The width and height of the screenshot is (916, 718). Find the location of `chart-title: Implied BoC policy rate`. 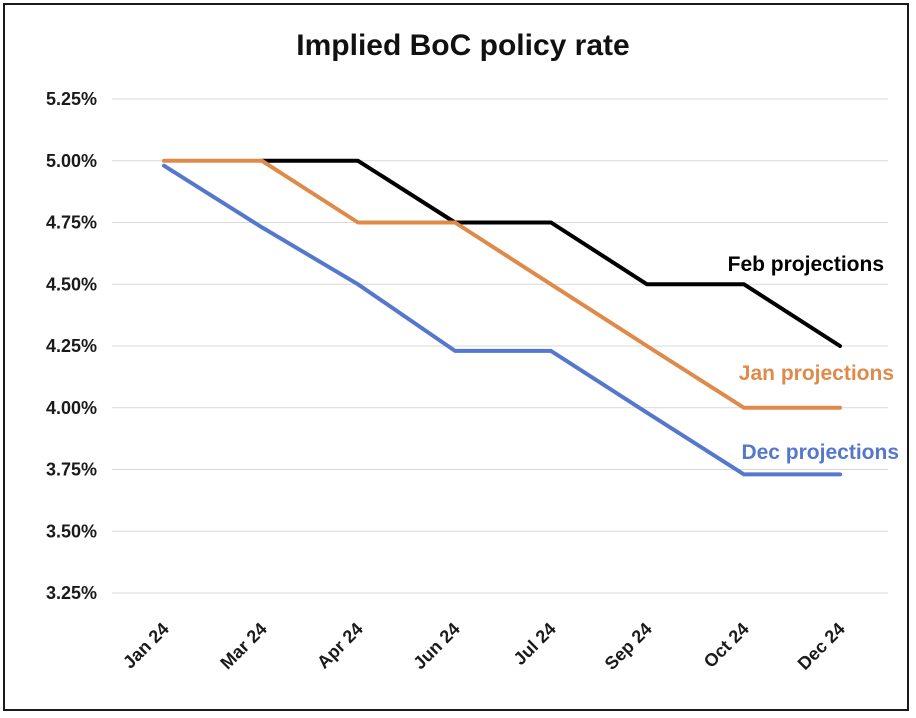

chart-title: Implied BoC policy rate is located at coordinates (462, 45).